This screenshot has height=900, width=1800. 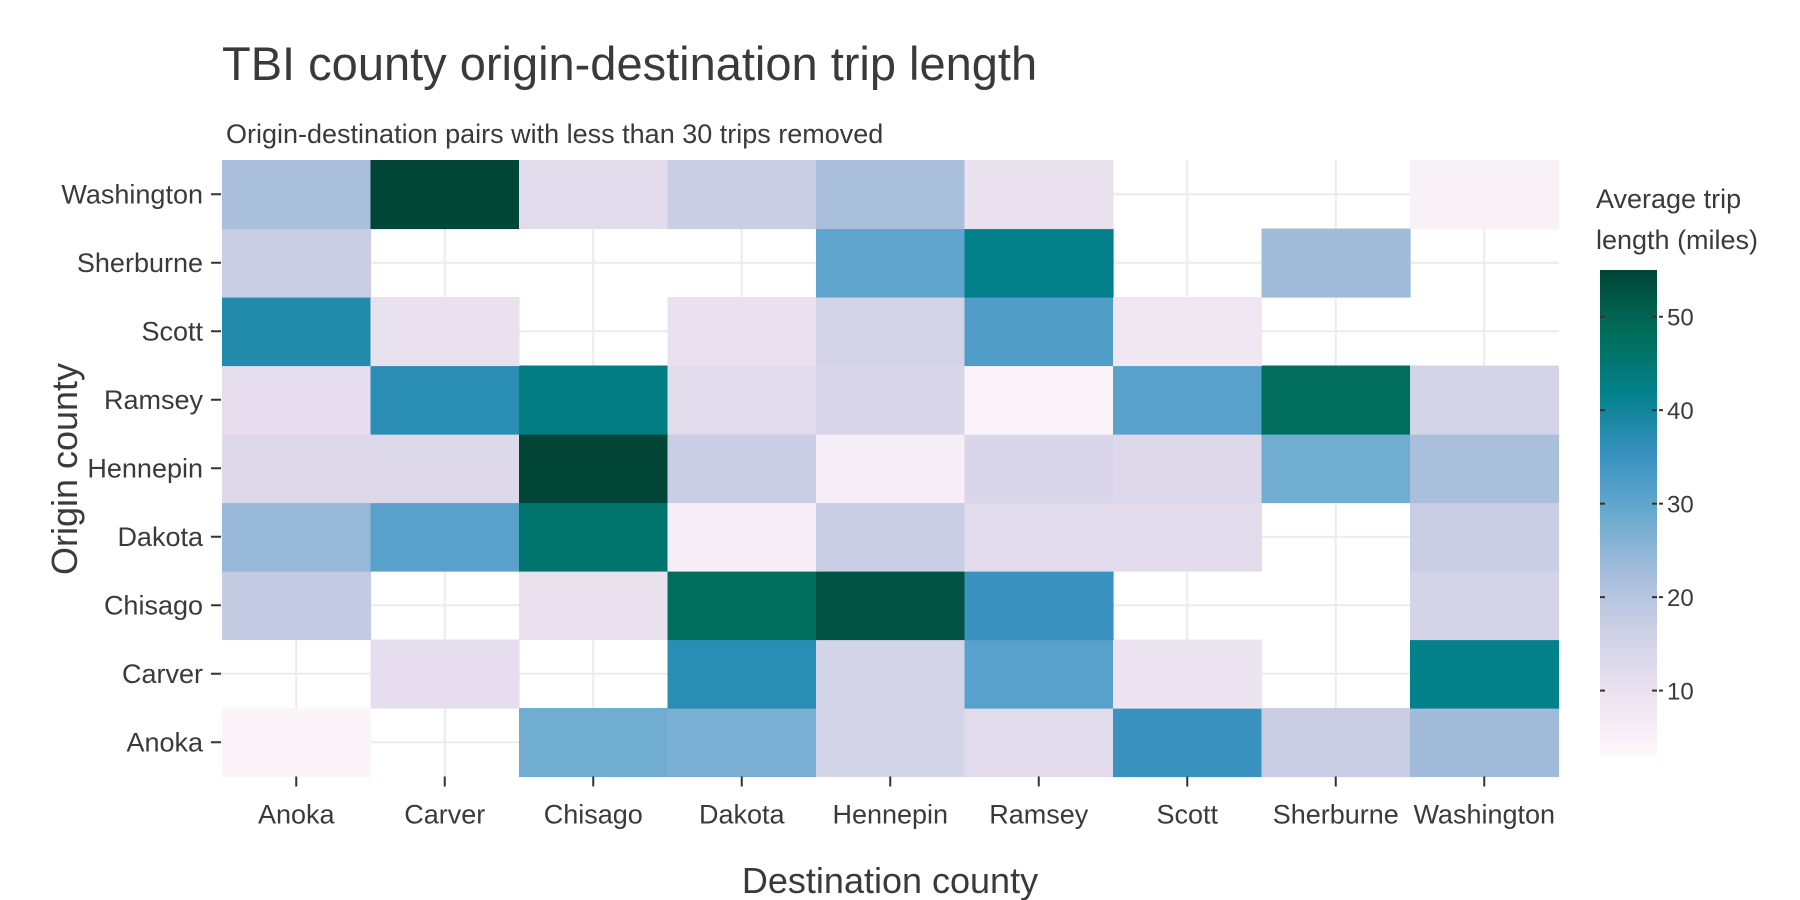 I want to click on heatmap-cell-sherburne-anoka, so click(x=297, y=263).